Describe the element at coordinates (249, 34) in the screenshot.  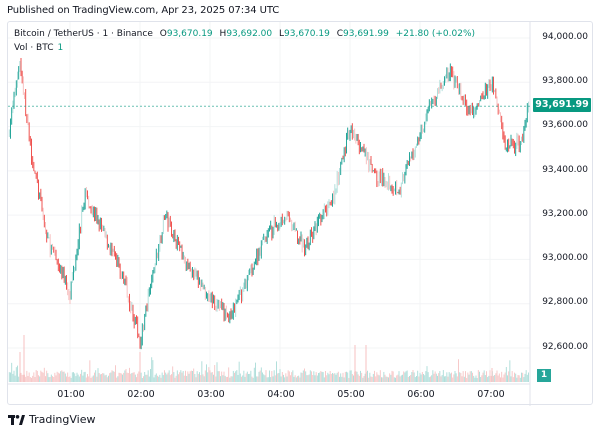
I see `high-value: 93,692.00` at that location.